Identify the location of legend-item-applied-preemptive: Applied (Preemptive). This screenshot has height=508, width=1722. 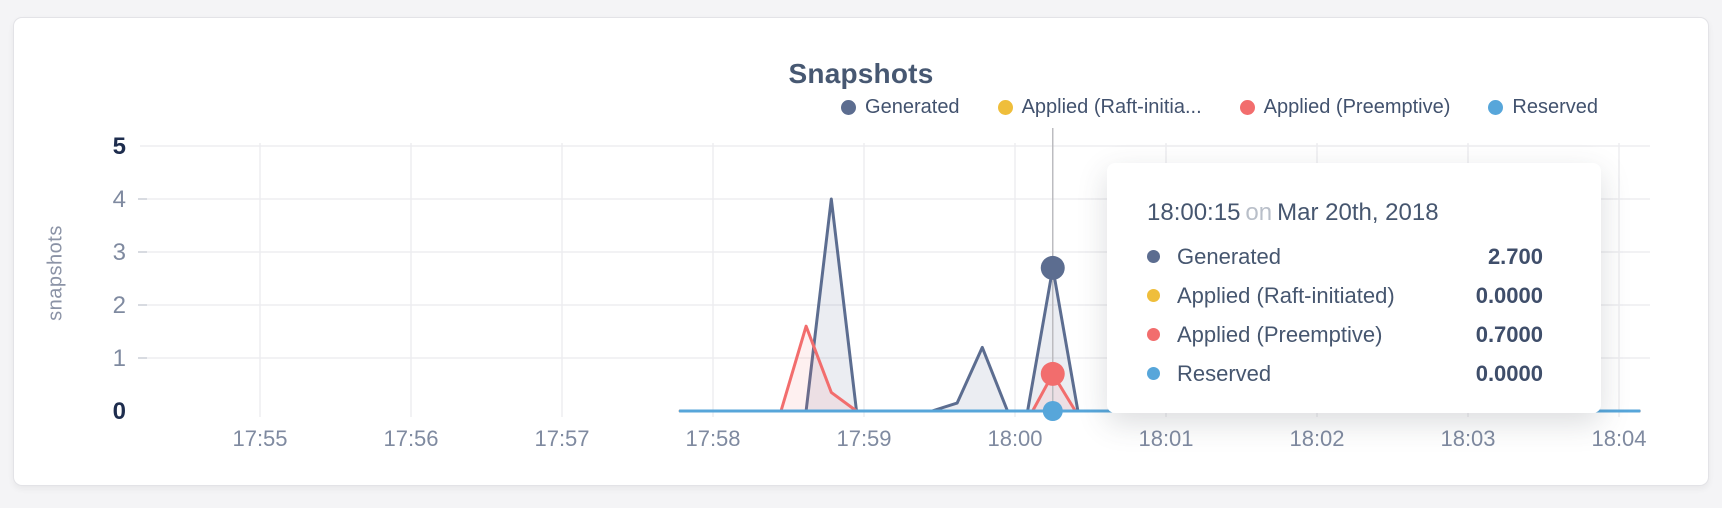
(1345, 107).